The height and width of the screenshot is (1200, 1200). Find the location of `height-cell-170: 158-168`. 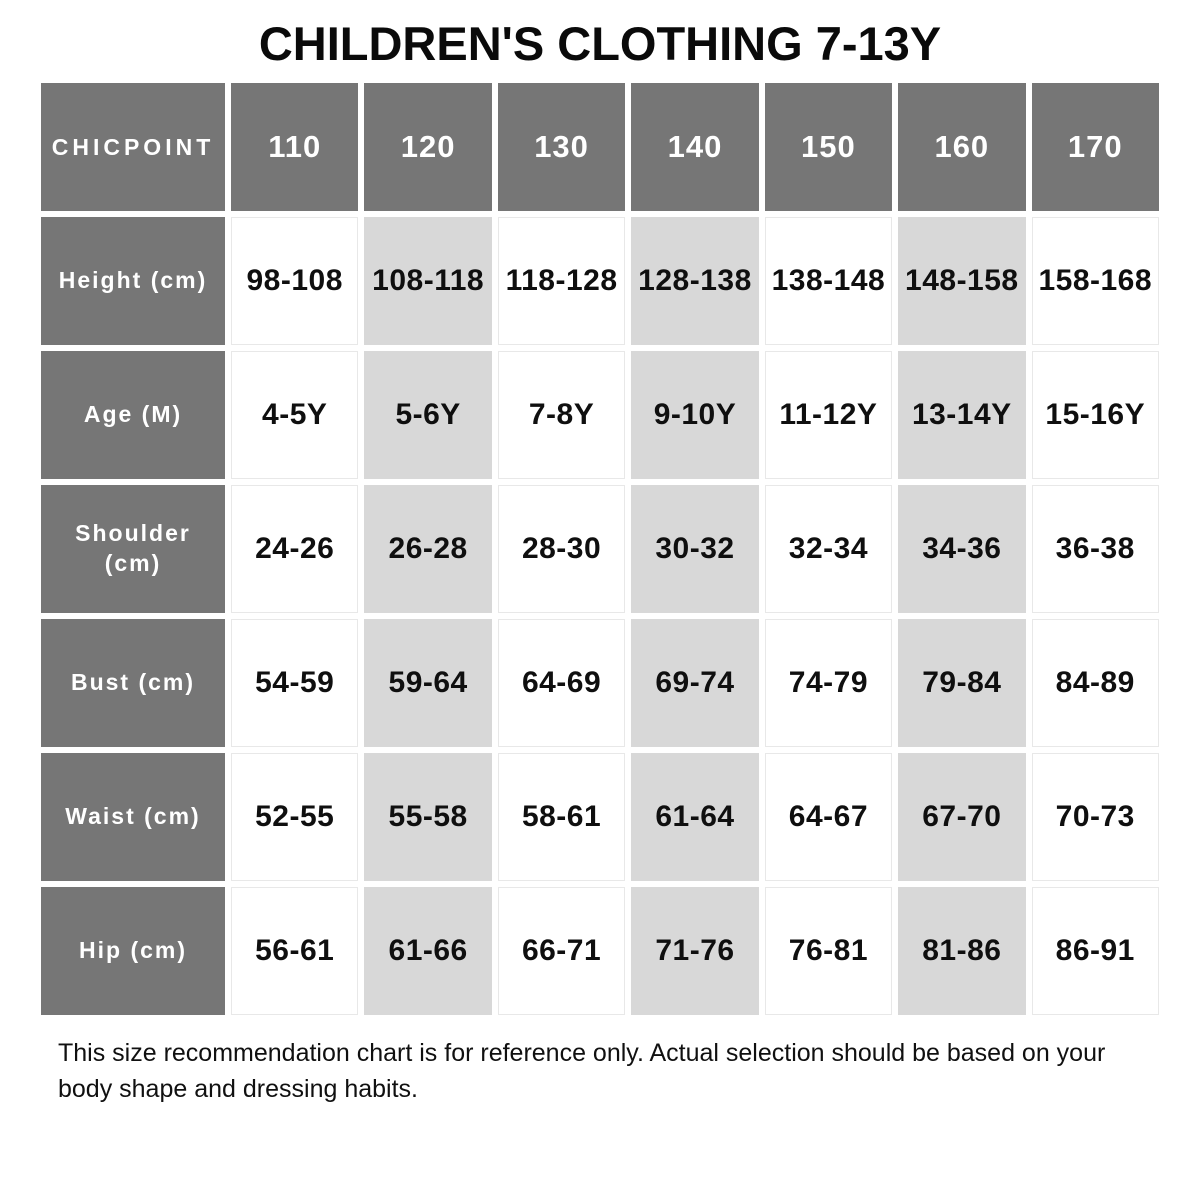

height-cell-170: 158-168 is located at coordinates (1095, 281).